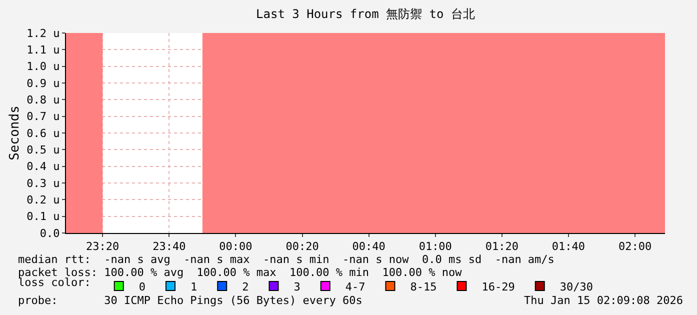 The image size is (697, 315). I want to click on y-tick-label: 0.5 u, so click(43, 150).